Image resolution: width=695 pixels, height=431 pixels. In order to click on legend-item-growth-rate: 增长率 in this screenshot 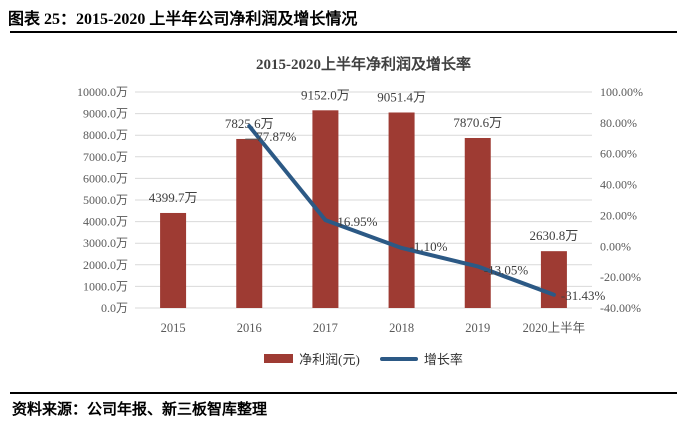, I will do `click(421, 358)`.